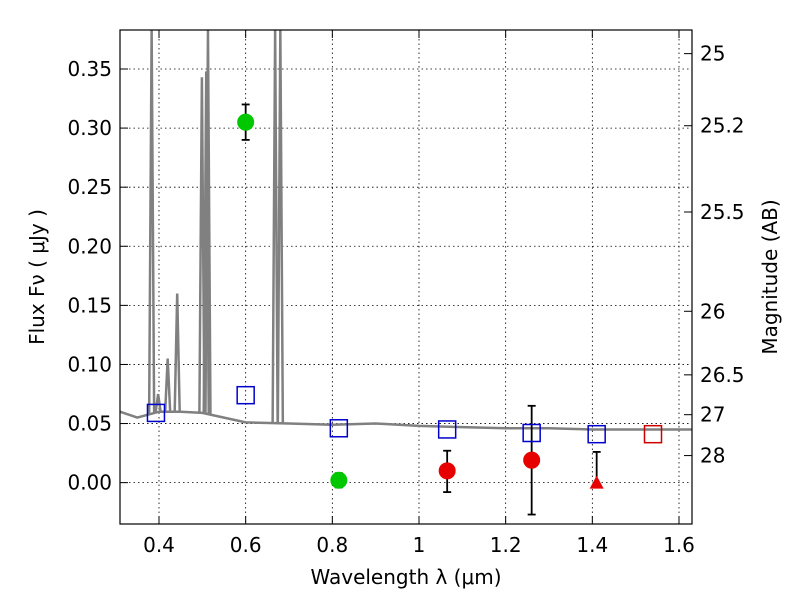 The height and width of the screenshot is (600, 800). What do you see at coordinates (89, 424) in the screenshot?
I see `y-tick-label: 0.05` at bounding box center [89, 424].